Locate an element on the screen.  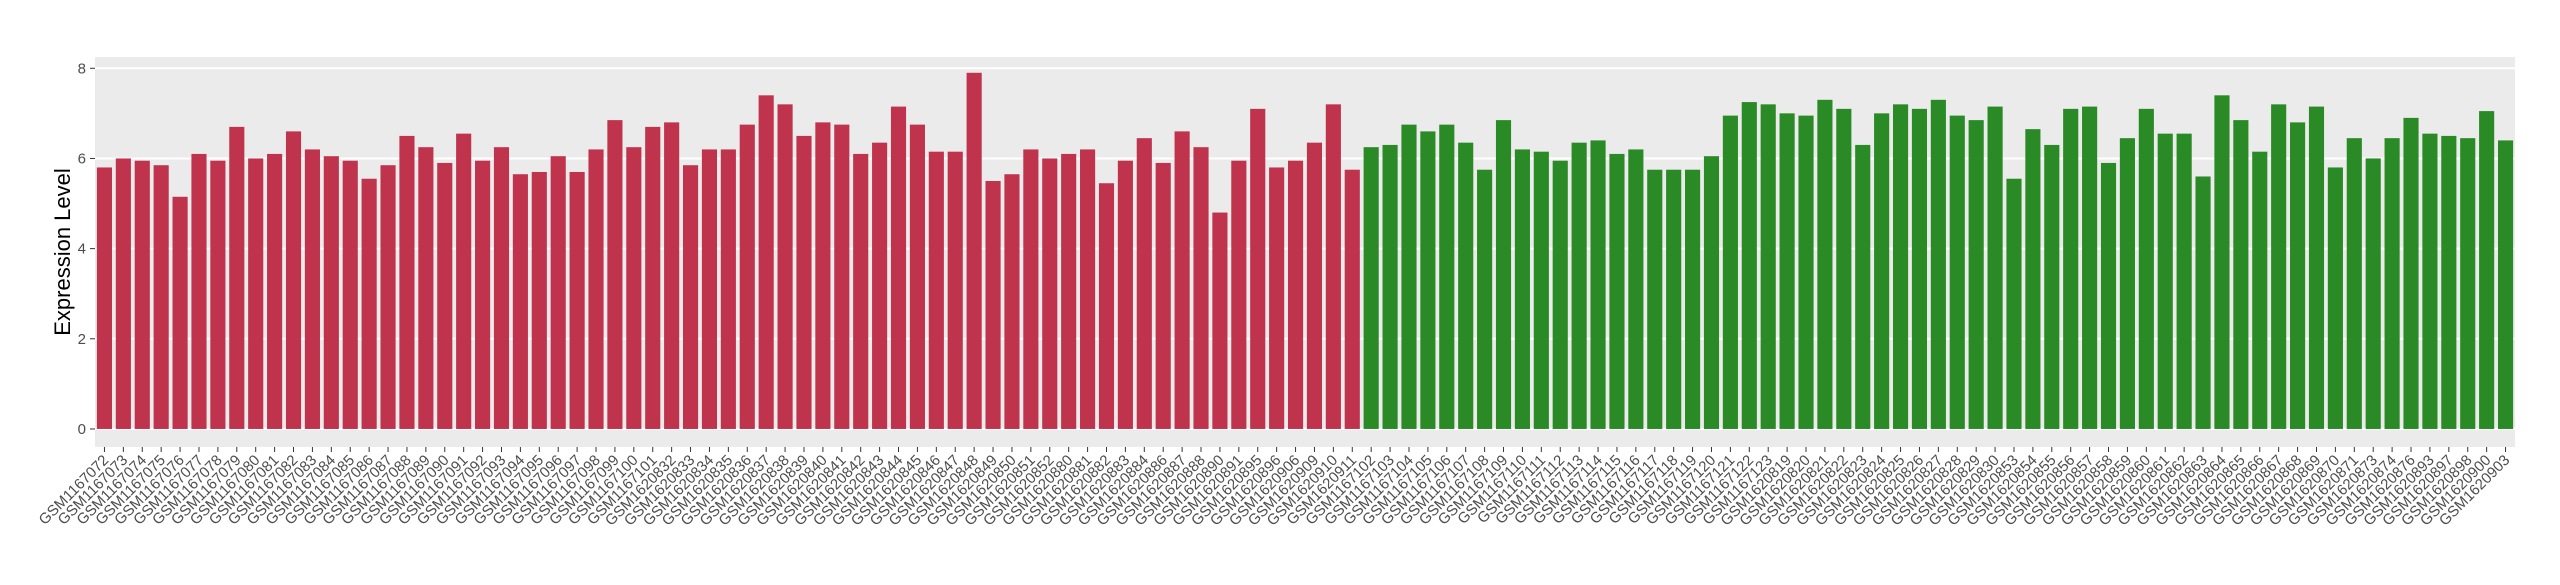
y-tick-label: 4 is located at coordinates (82, 249).